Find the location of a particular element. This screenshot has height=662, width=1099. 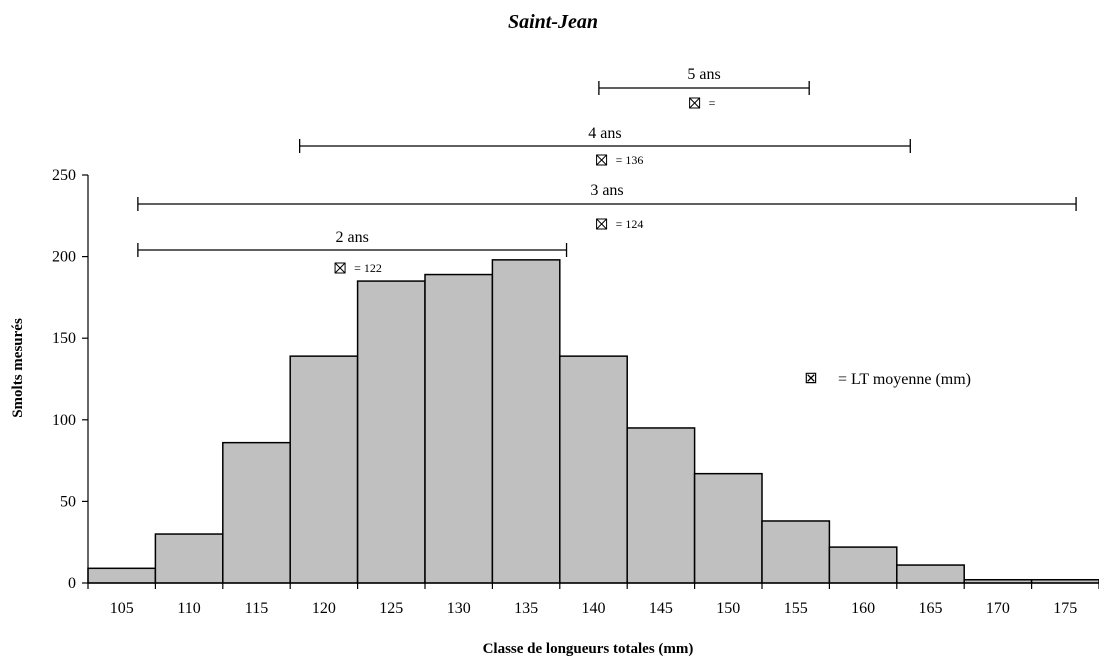

range-label: 5 ans is located at coordinates (703, 74).